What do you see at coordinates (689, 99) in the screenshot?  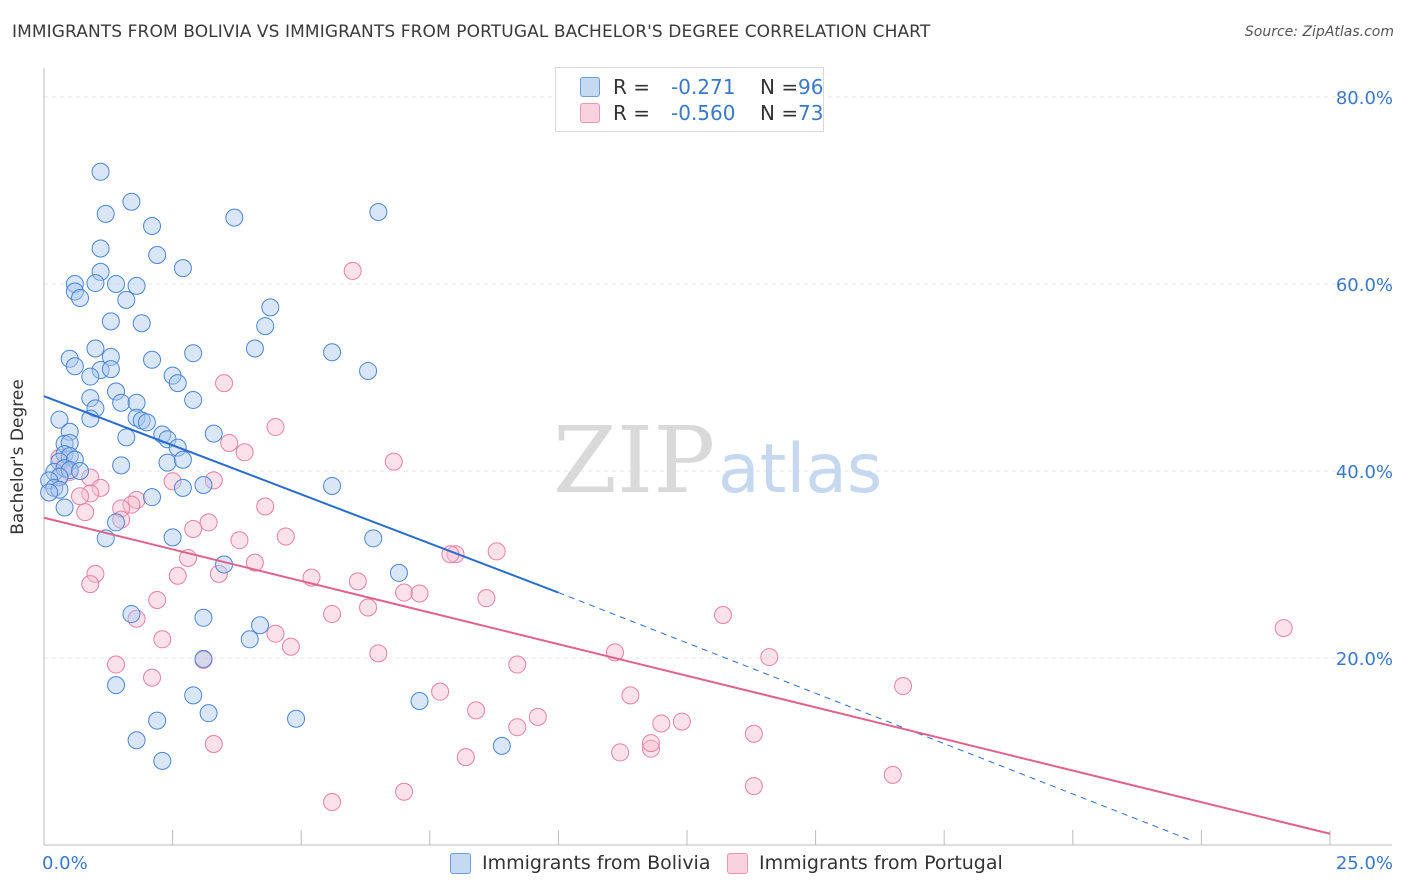 I see `correlation-legend: R = -0.271 N = 96 R = -0.560 N = 73` at bounding box center [689, 99].